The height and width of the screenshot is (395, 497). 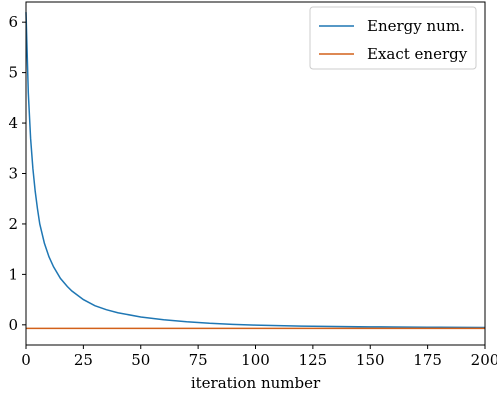 What do you see at coordinates (417, 54) in the screenshot?
I see `legend-label-exact-energy: Exact energy` at bounding box center [417, 54].